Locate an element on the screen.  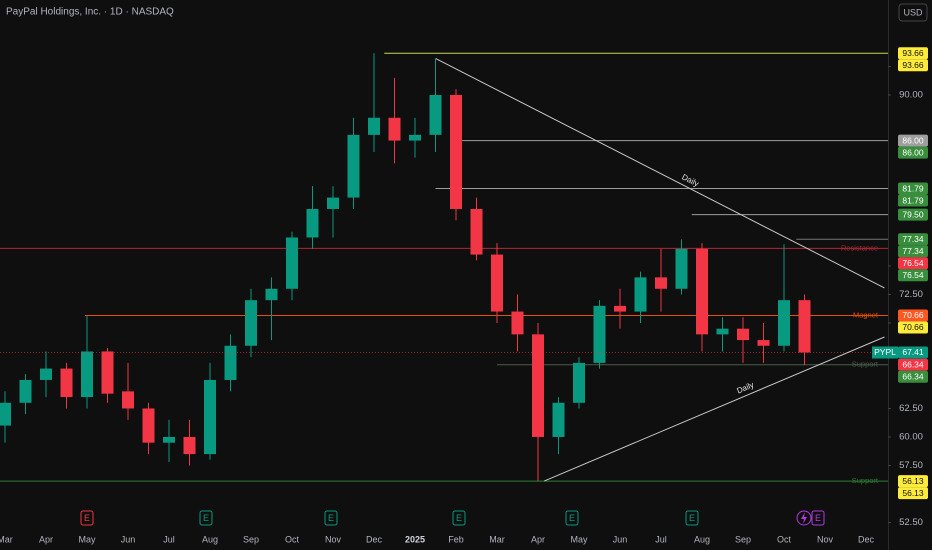
price-badge-label: 70.66 is located at coordinates (913, 327).